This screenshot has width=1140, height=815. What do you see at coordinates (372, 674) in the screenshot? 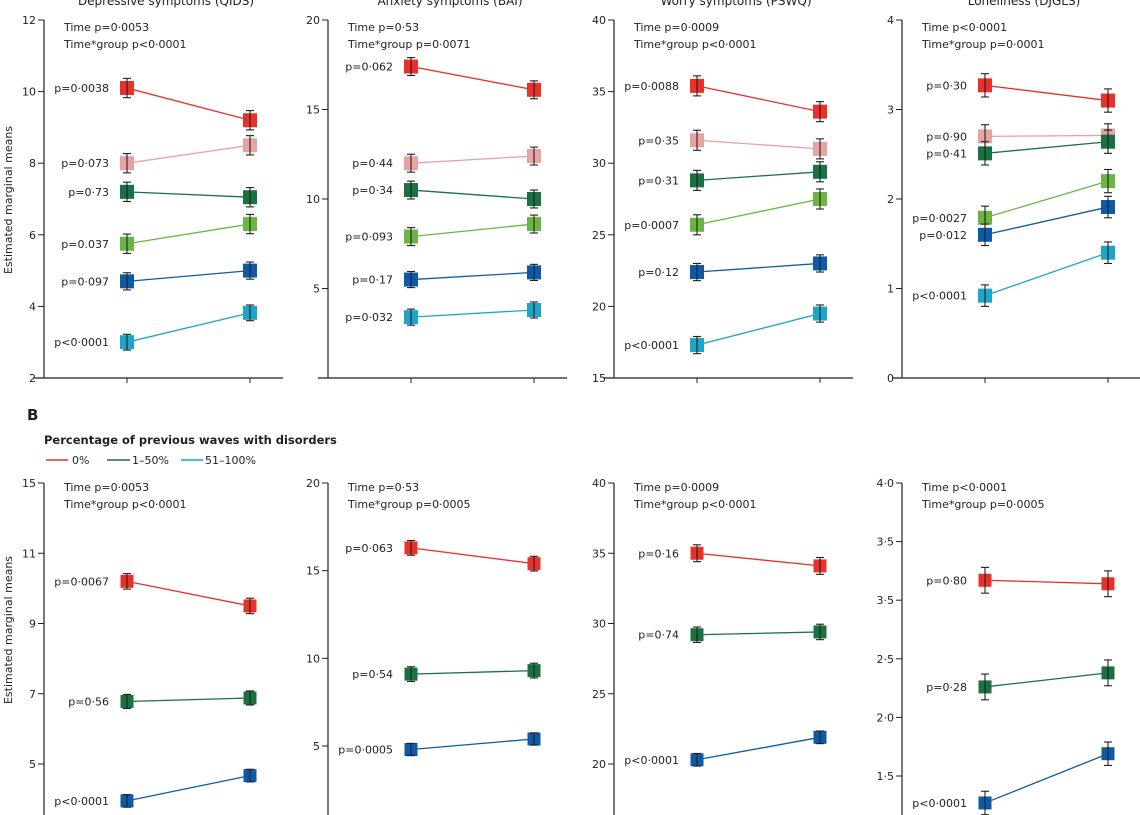
I see `p-value-label: p=0·54` at bounding box center [372, 674].